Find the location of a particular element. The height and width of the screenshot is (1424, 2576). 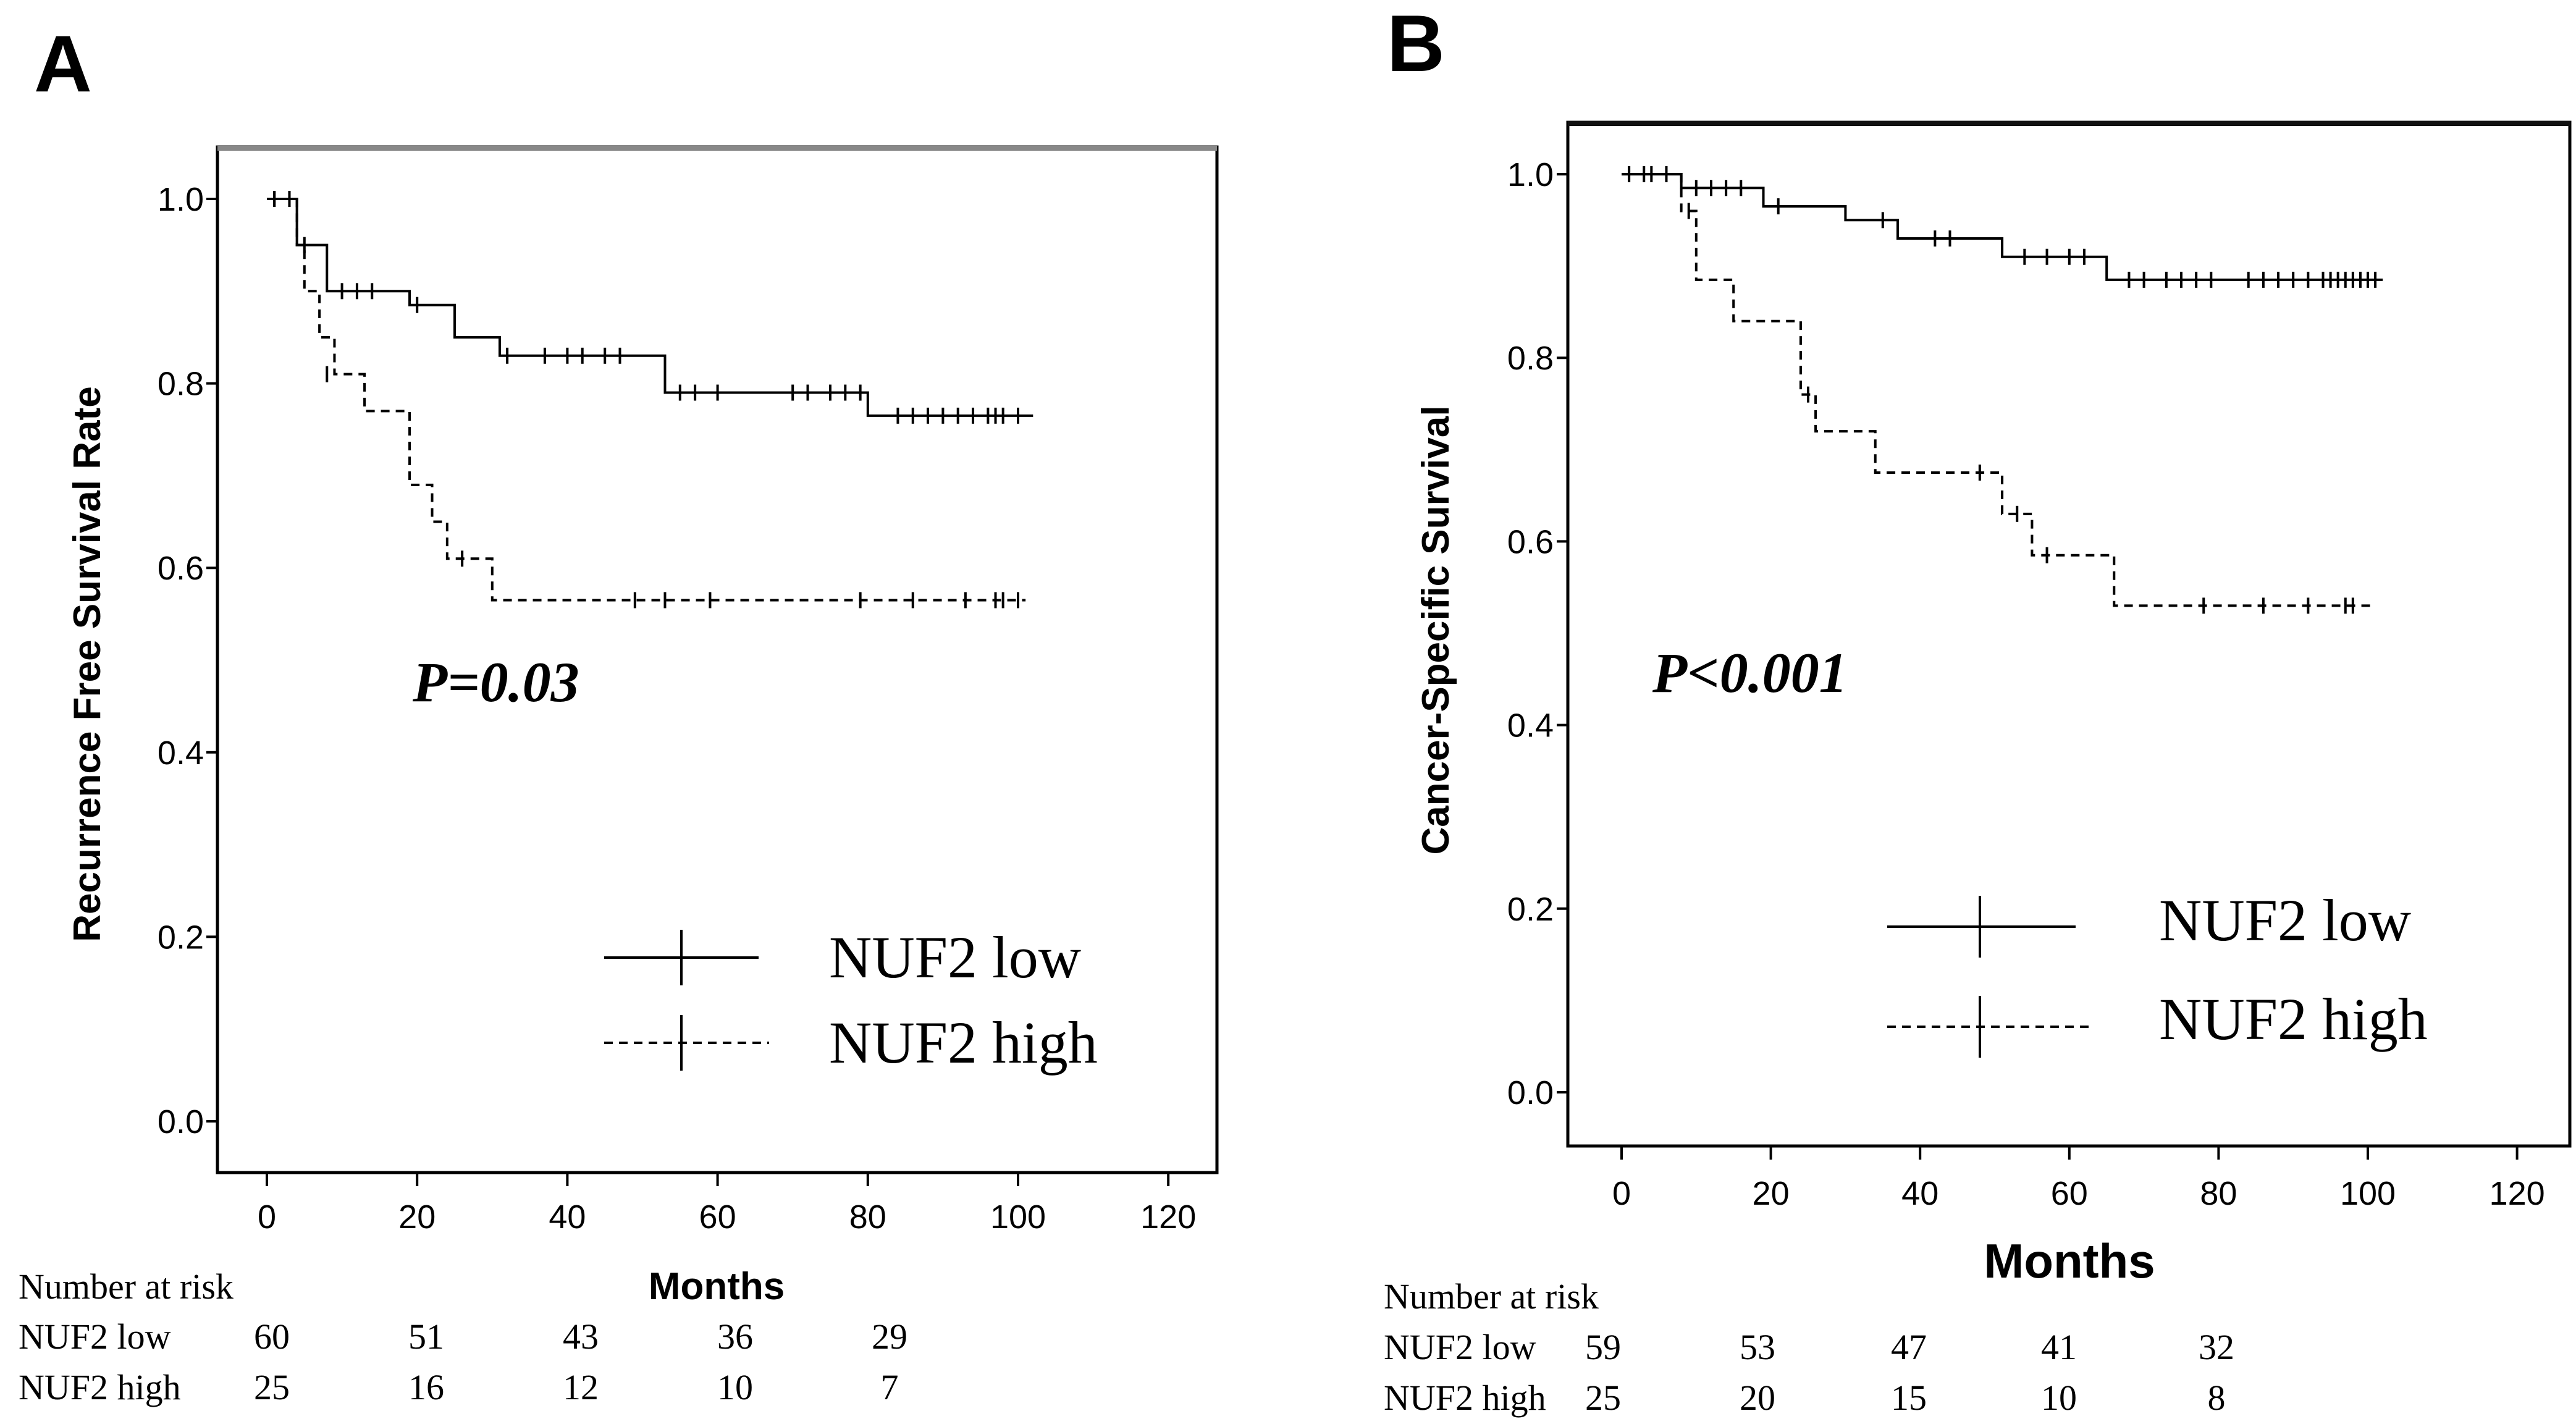

risk-value: 8 is located at coordinates (2217, 1398).